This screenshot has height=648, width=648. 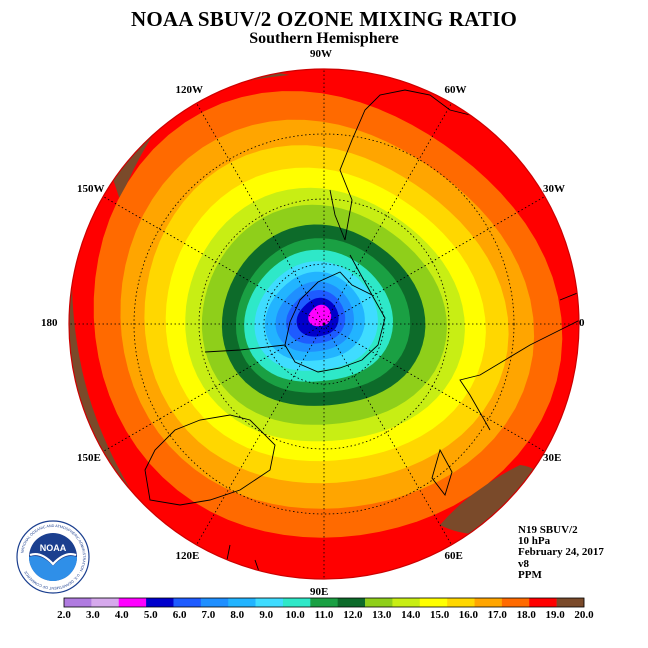 What do you see at coordinates (53, 548) in the screenshot?
I see `svg-text: NOAA` at bounding box center [53, 548].